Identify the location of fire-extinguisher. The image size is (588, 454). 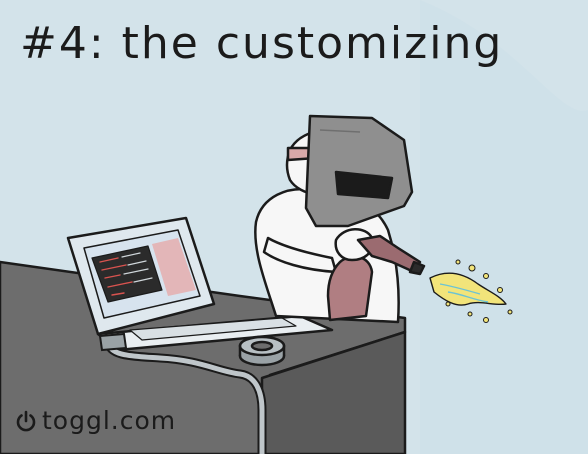
(350, 275).